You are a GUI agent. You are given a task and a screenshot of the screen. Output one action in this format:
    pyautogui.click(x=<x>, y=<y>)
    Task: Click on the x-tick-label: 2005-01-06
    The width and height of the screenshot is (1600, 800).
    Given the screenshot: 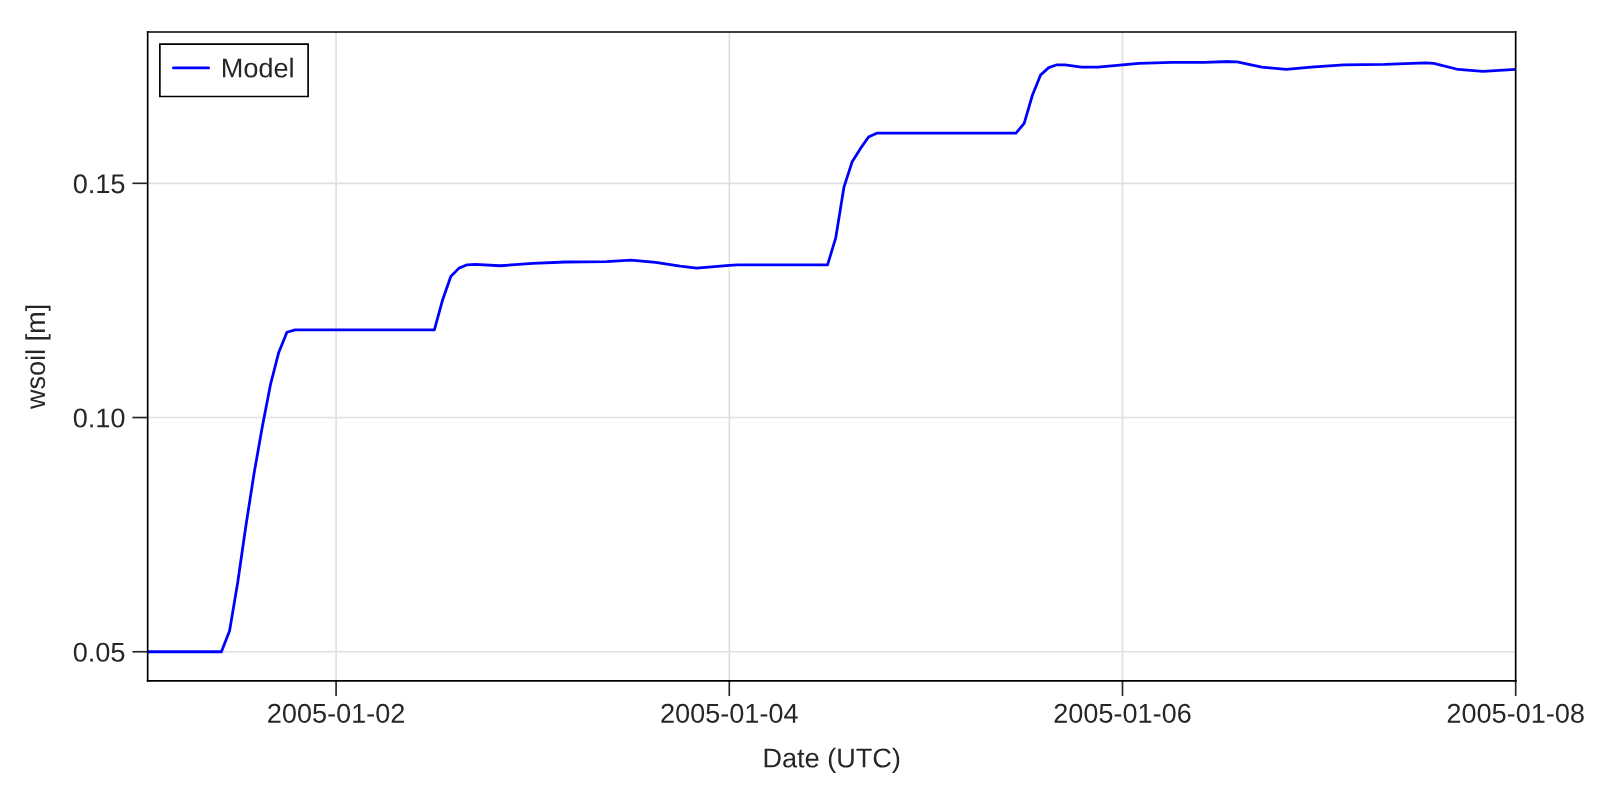 What is the action you would take?
    pyautogui.click(x=1122, y=713)
    